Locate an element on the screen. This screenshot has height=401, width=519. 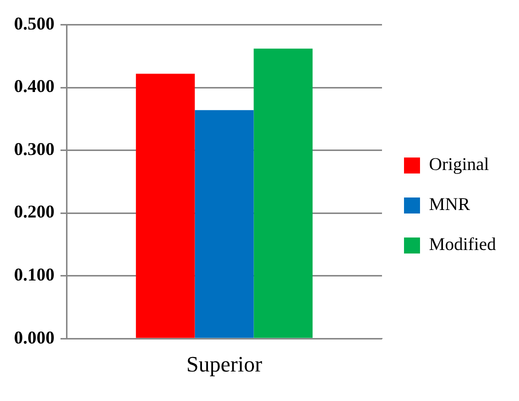
legend-label: MNR is located at coordinates (449, 204).